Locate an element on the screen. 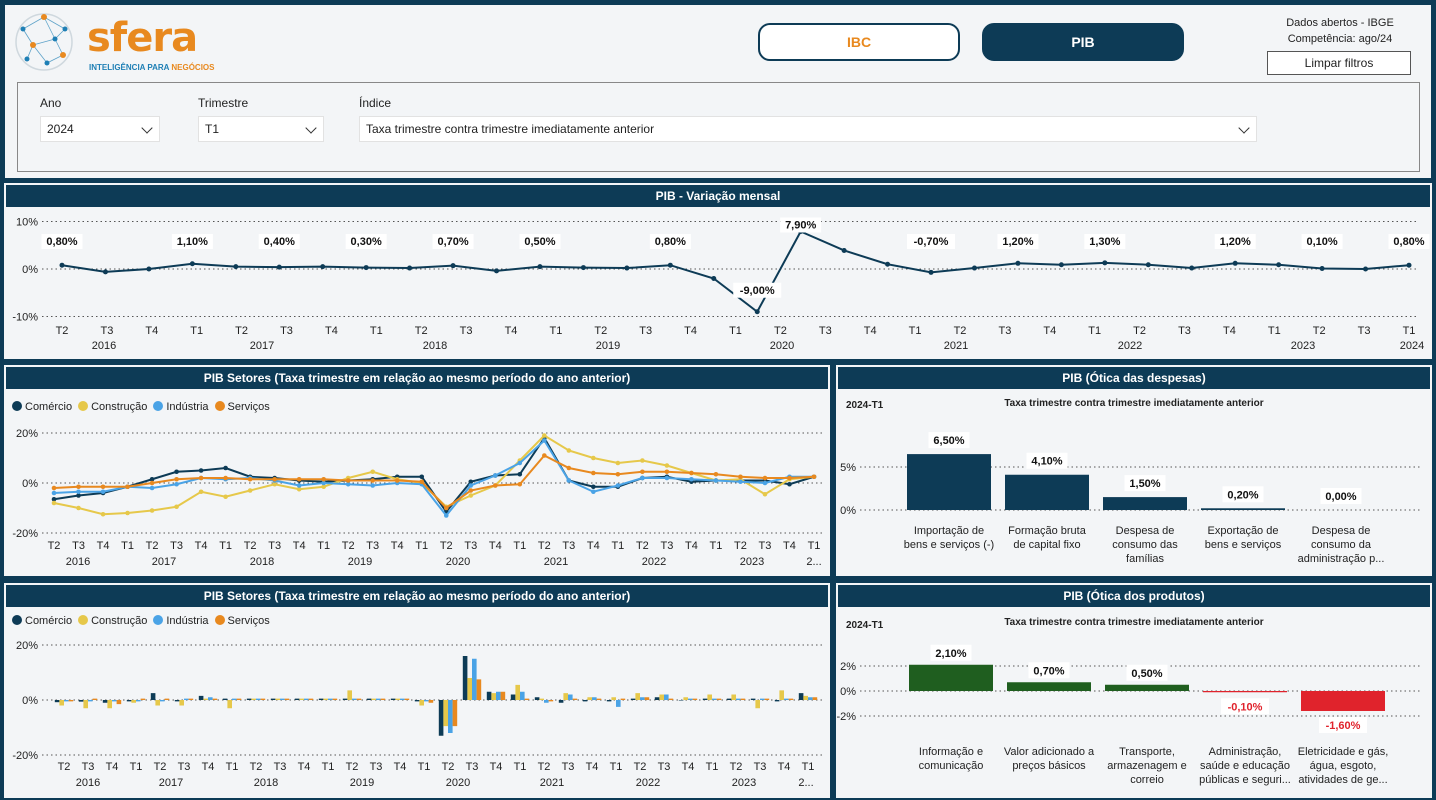 The width and height of the screenshot is (1436, 800). ano-select: 2024 is located at coordinates (100, 129).